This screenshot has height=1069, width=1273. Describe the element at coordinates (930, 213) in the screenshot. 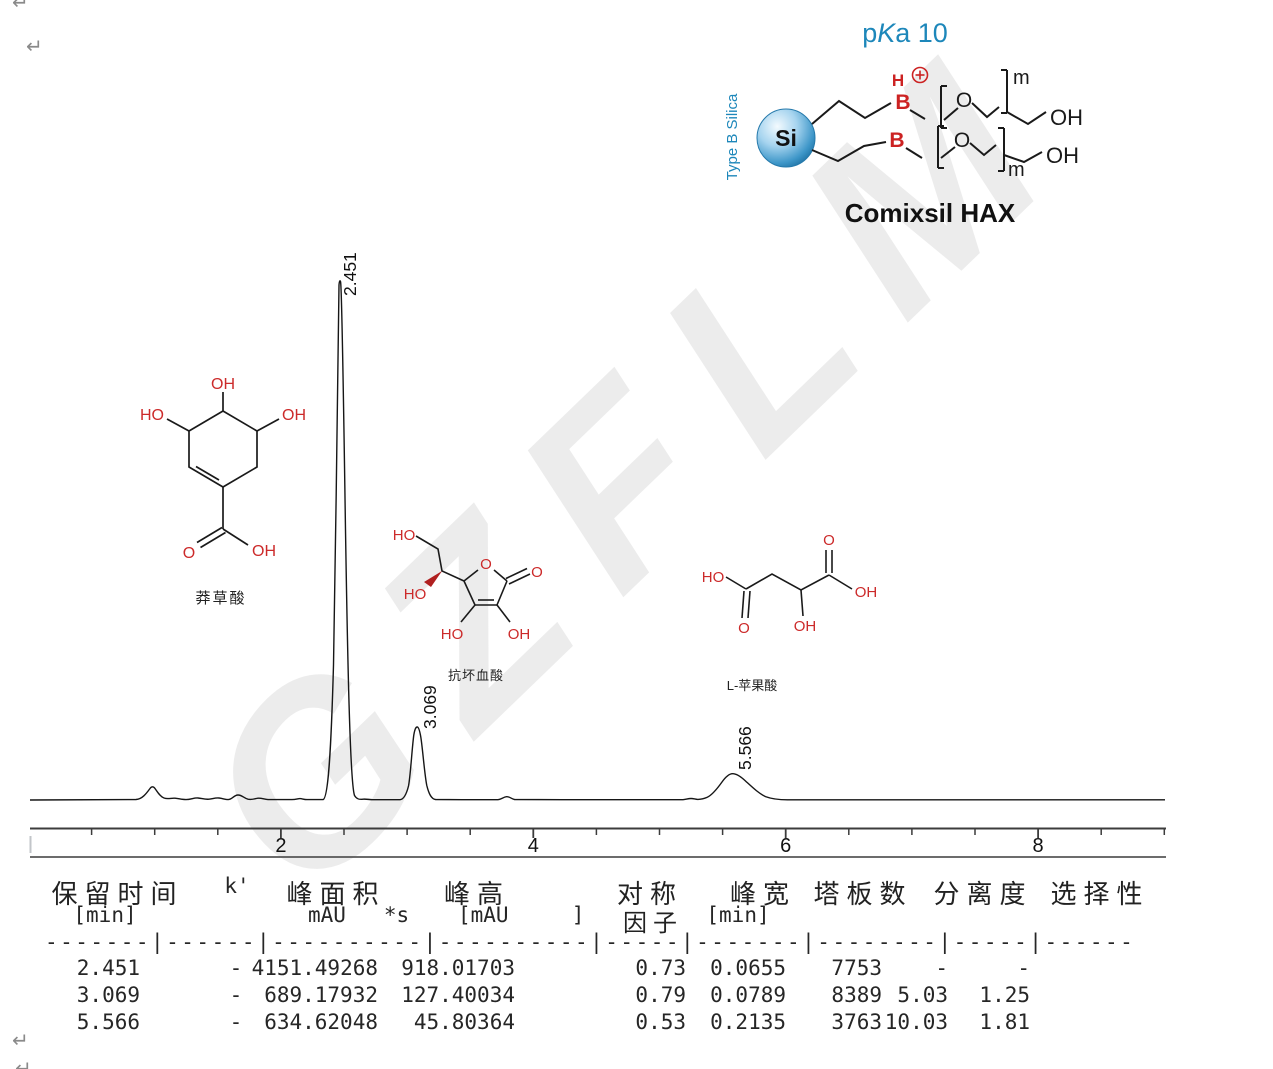

I see `column-name: Comixsil HAX` at that location.